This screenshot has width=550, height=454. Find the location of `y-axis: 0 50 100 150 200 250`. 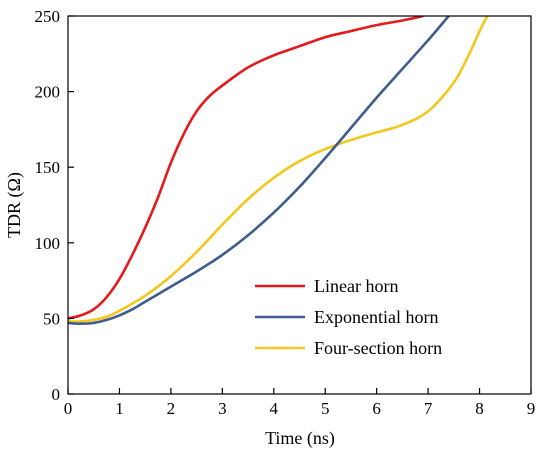

y-axis: 0 50 100 150 200 250 is located at coordinates (54, 205).